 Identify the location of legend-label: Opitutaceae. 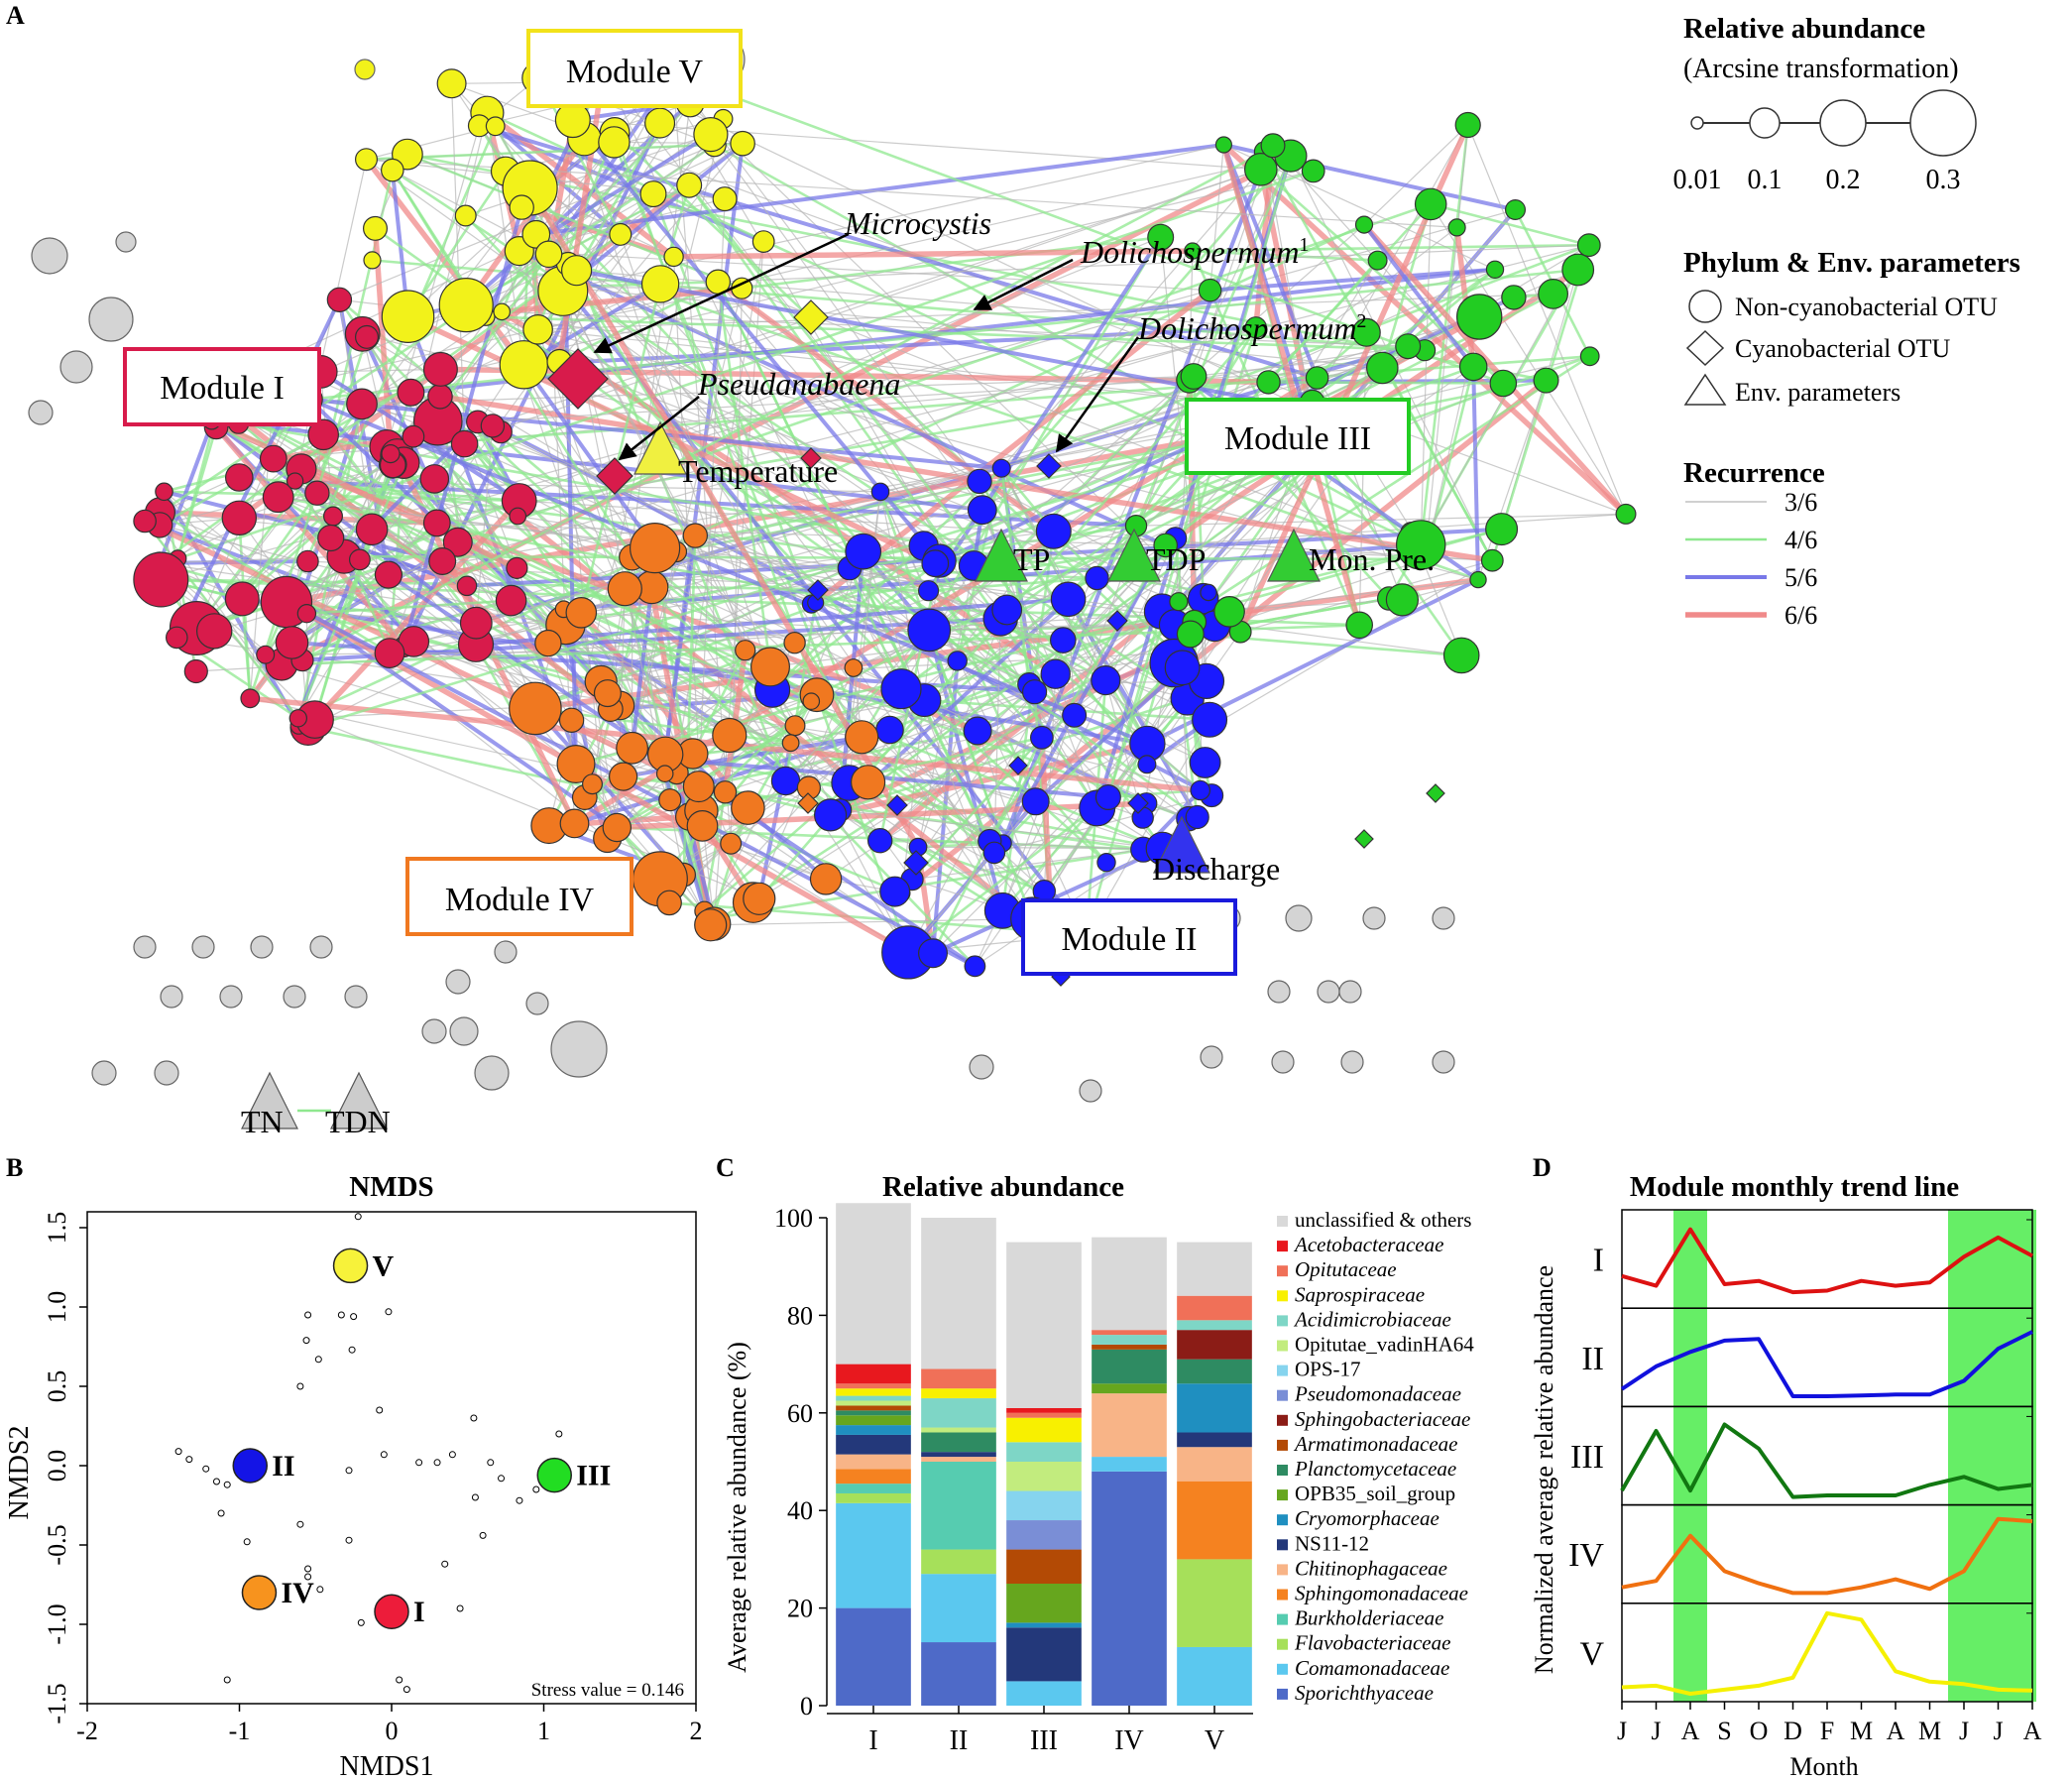
(1346, 1269).